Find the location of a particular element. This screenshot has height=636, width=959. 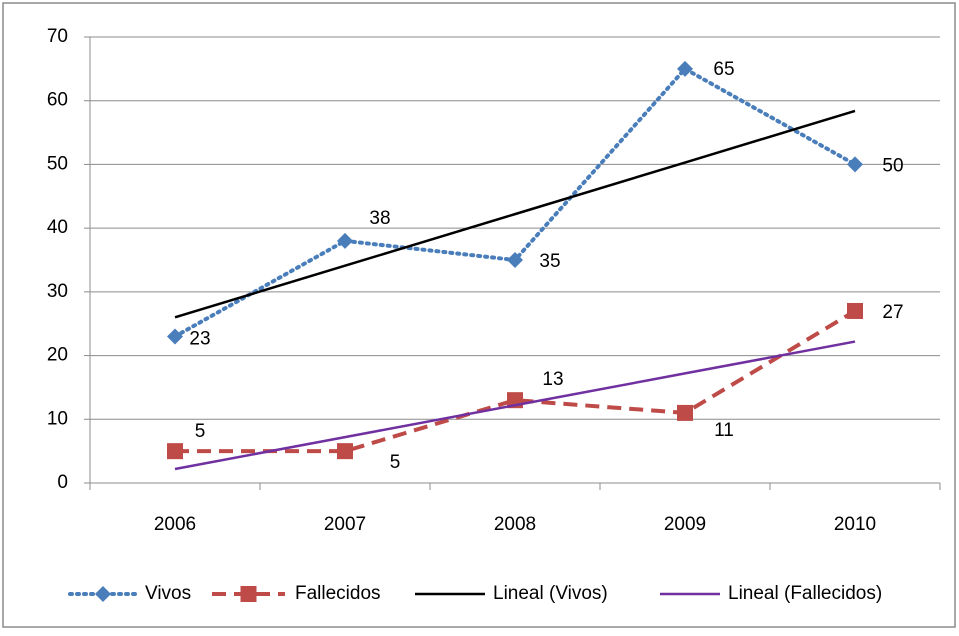

data-label: 35 is located at coordinates (549, 261).